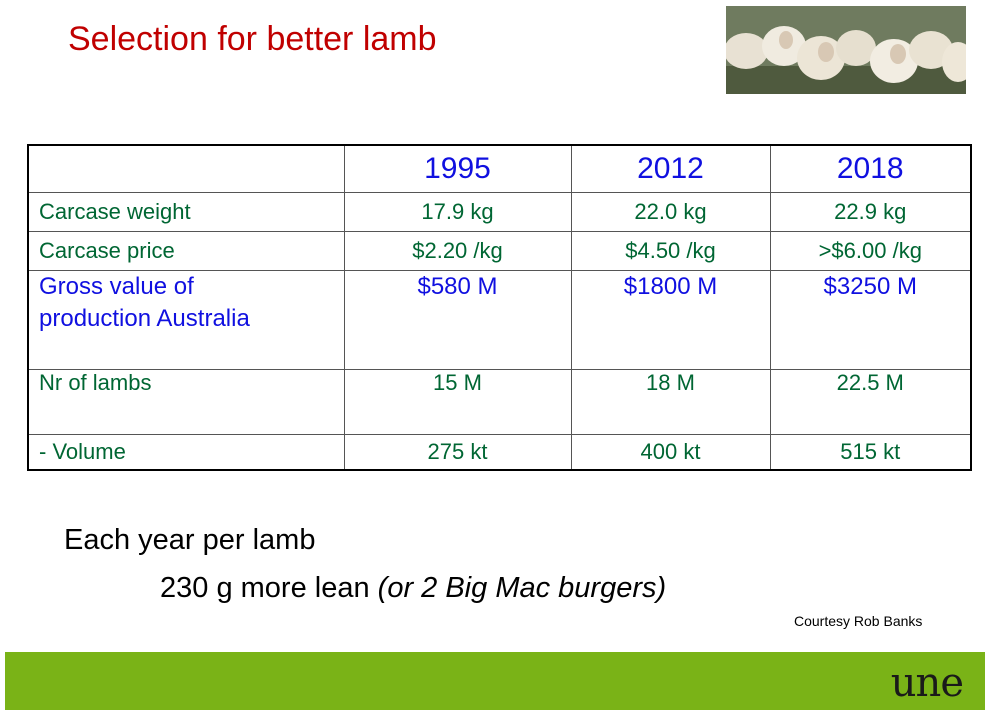 The image size is (989, 715). Describe the element at coordinates (457, 212) in the screenshot. I see `table-cell: 17.9 kg` at that location.